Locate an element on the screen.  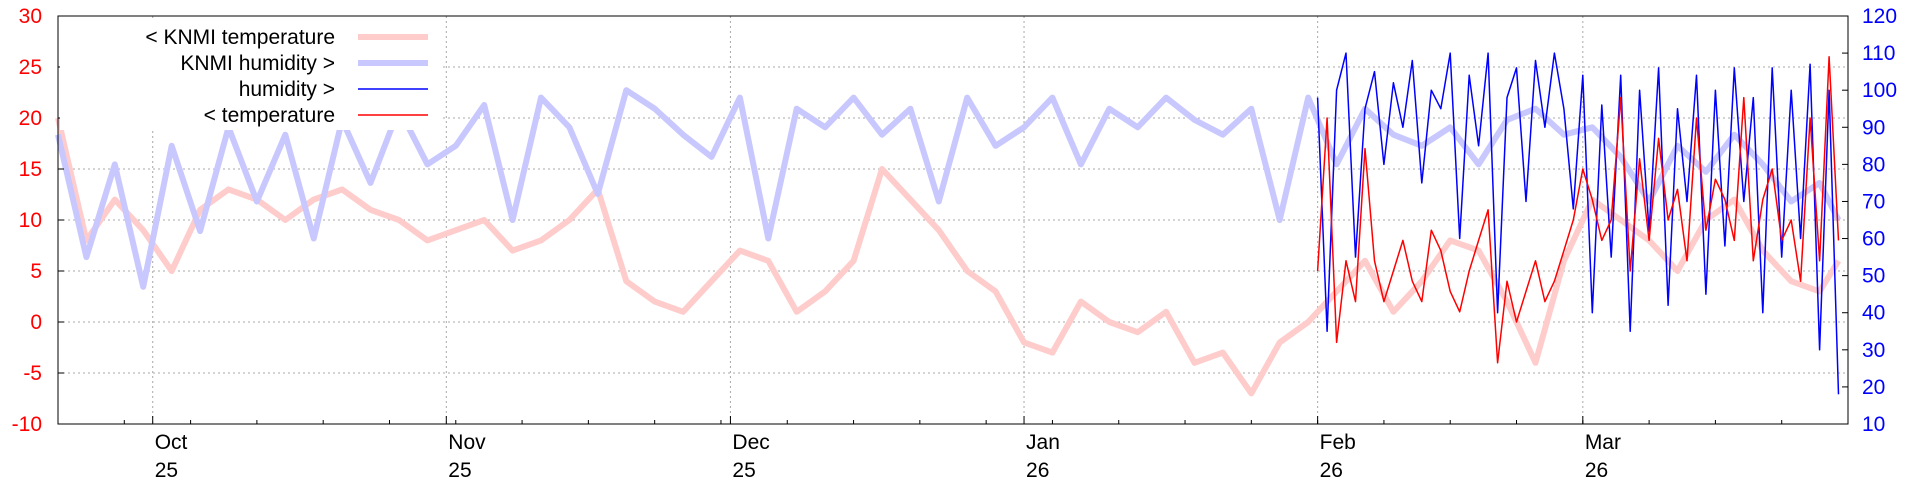
left-tick-label: 25 is located at coordinates (30, 67).